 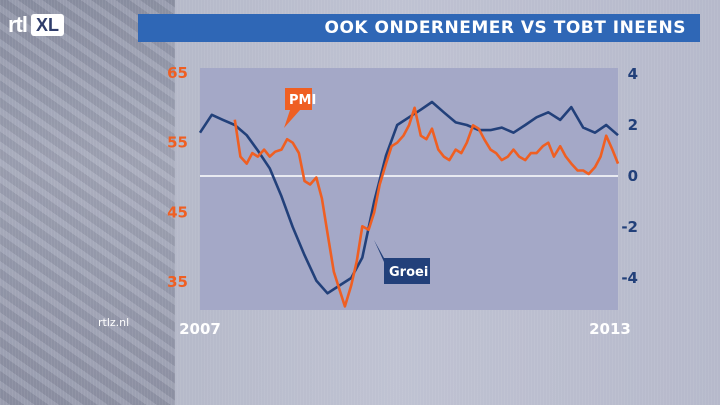 What do you see at coordinates (633, 176) in the screenshot?
I see `y-right-tick-label: 0` at bounding box center [633, 176].